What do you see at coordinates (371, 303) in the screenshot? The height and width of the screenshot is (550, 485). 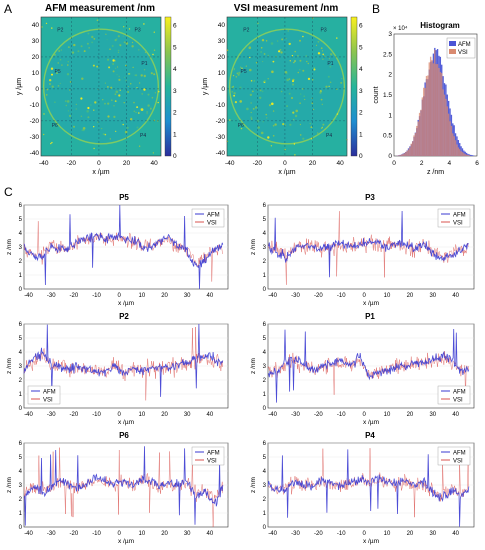 I see `profile-x-label: x /µm` at bounding box center [371, 303].